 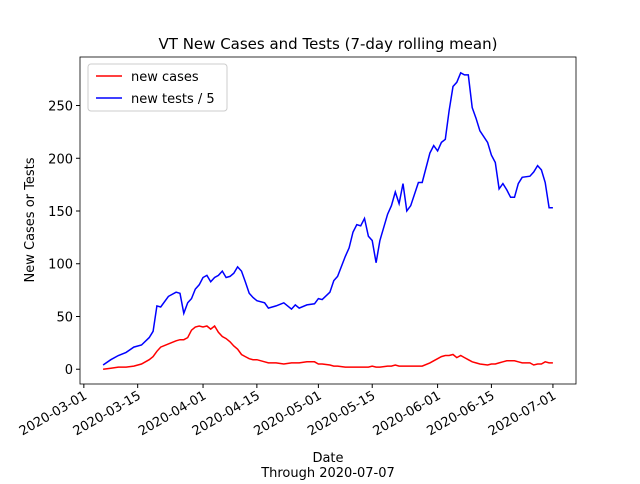 I want to click on x-axis-label: Date, so click(x=327, y=458).